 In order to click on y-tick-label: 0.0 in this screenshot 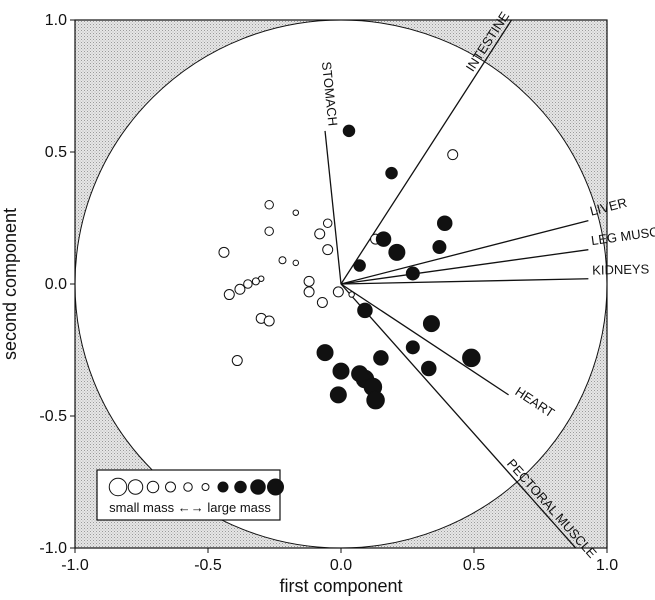, I will do `click(56, 284)`.